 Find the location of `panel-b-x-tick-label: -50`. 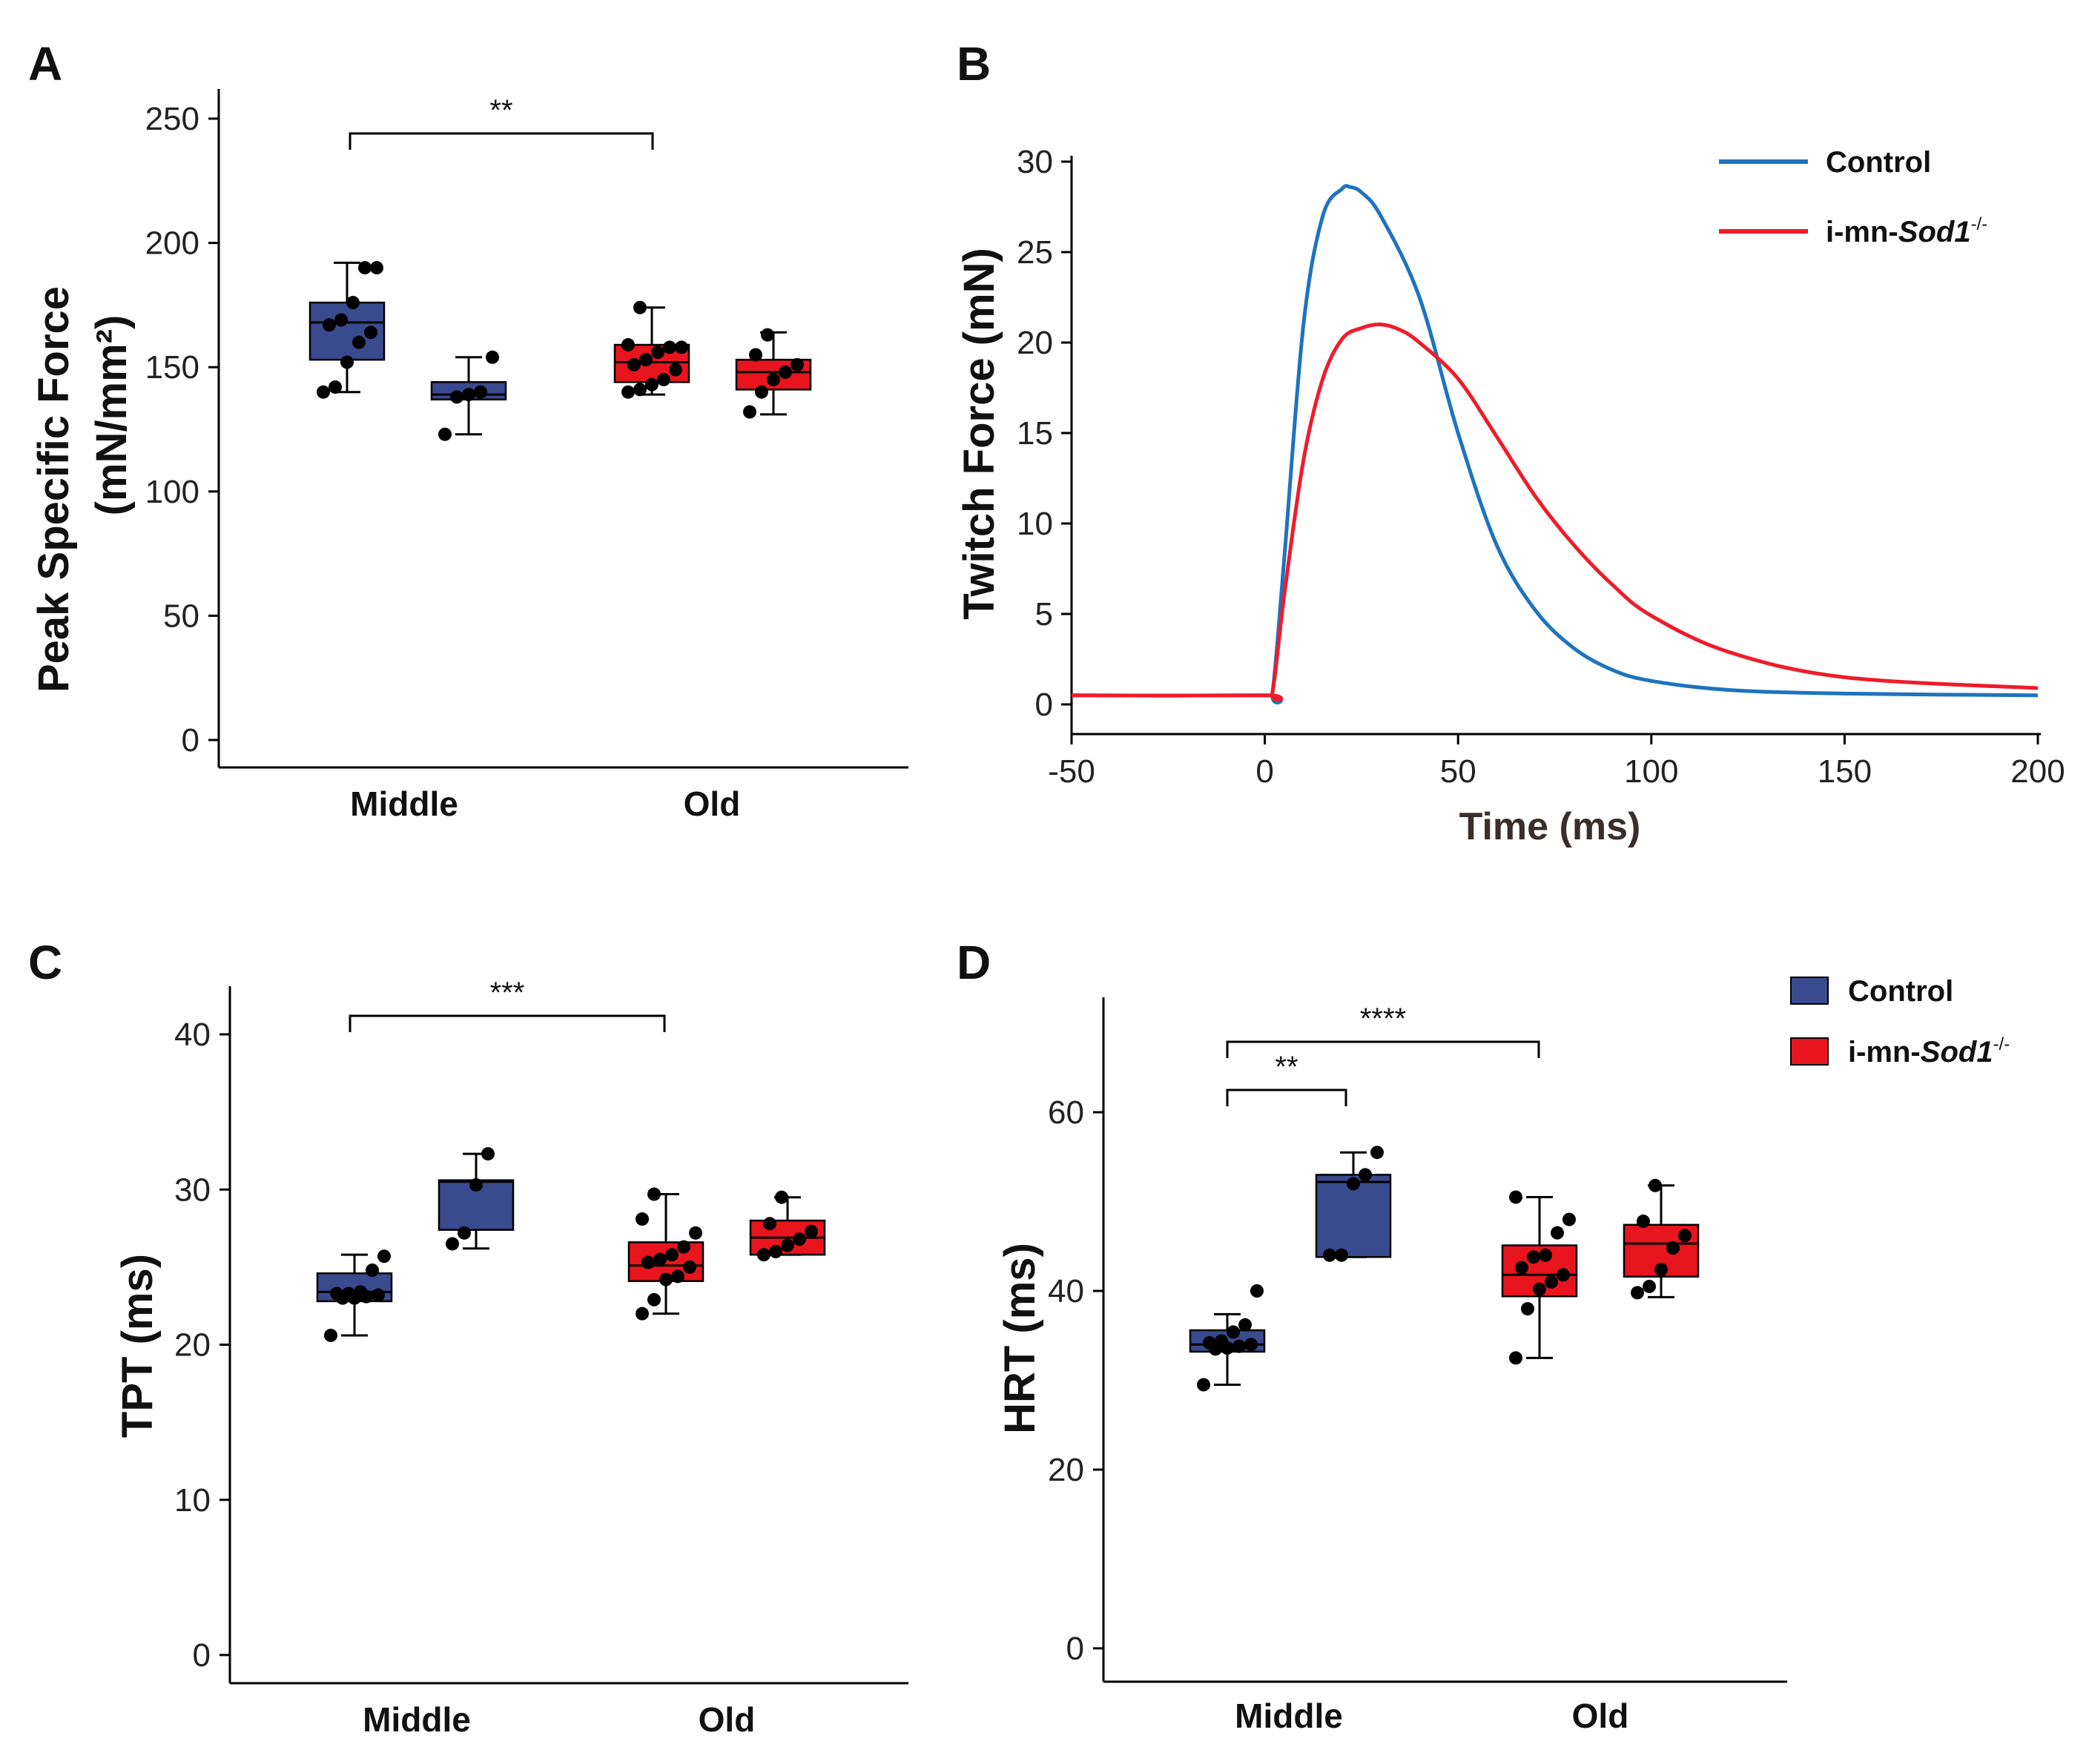

panel-b-x-tick-label: -50 is located at coordinates (1071, 772).